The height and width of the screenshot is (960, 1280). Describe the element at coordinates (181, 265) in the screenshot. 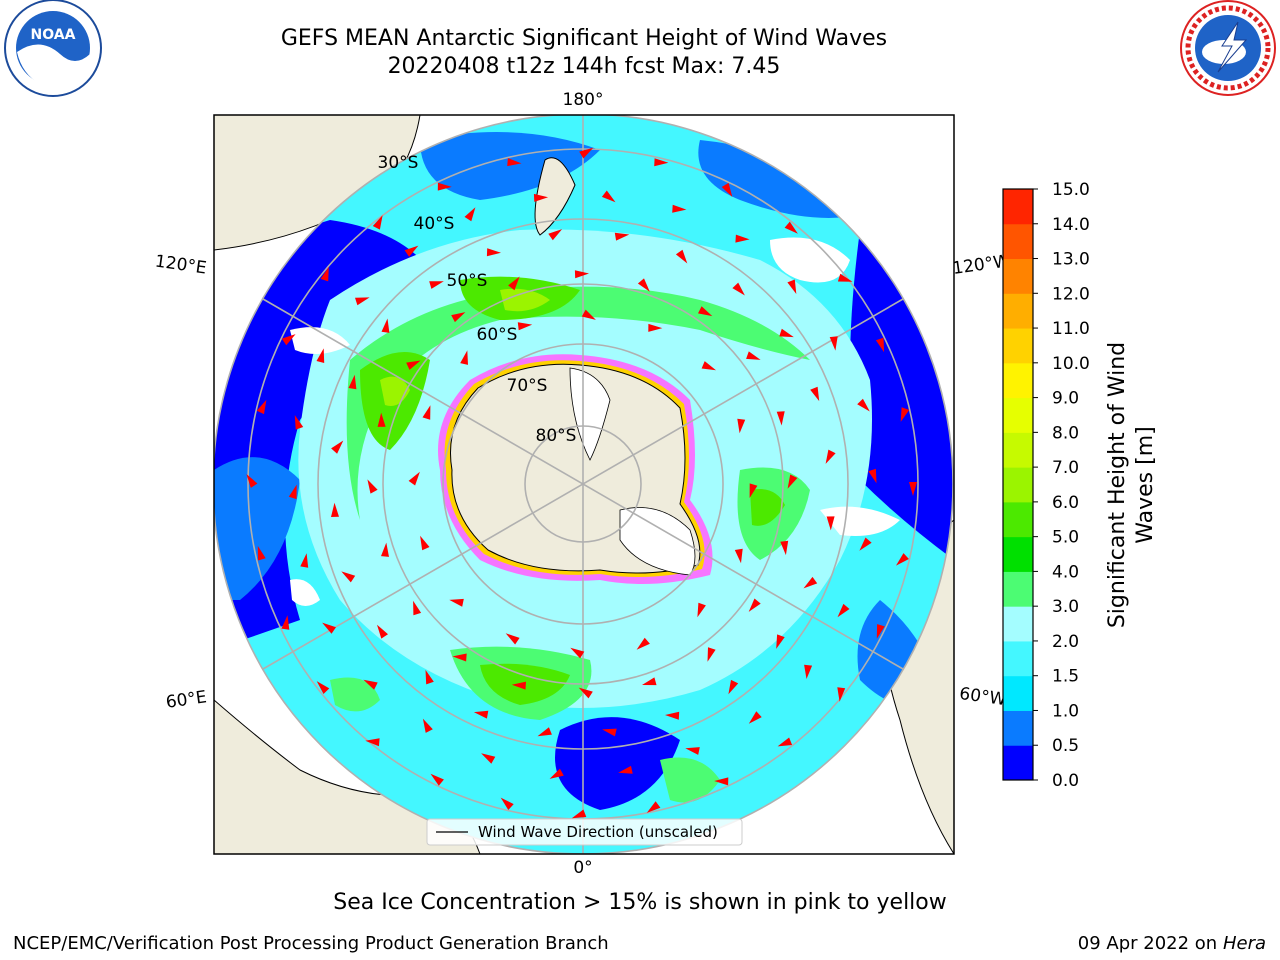

I see `lon-label-120e: 120°E` at that location.